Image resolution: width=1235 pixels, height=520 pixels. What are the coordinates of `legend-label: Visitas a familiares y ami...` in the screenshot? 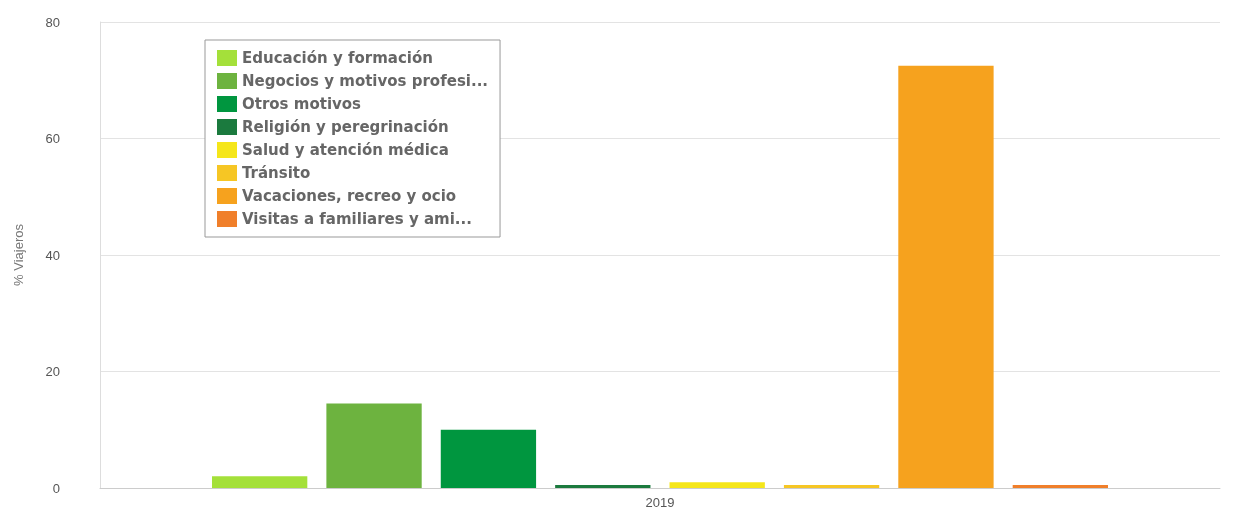 It's located at (357, 219).